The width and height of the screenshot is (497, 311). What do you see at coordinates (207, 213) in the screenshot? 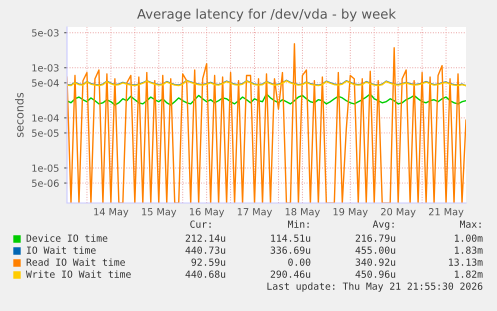
I see `x-tick-label: 16 May` at bounding box center [207, 213].